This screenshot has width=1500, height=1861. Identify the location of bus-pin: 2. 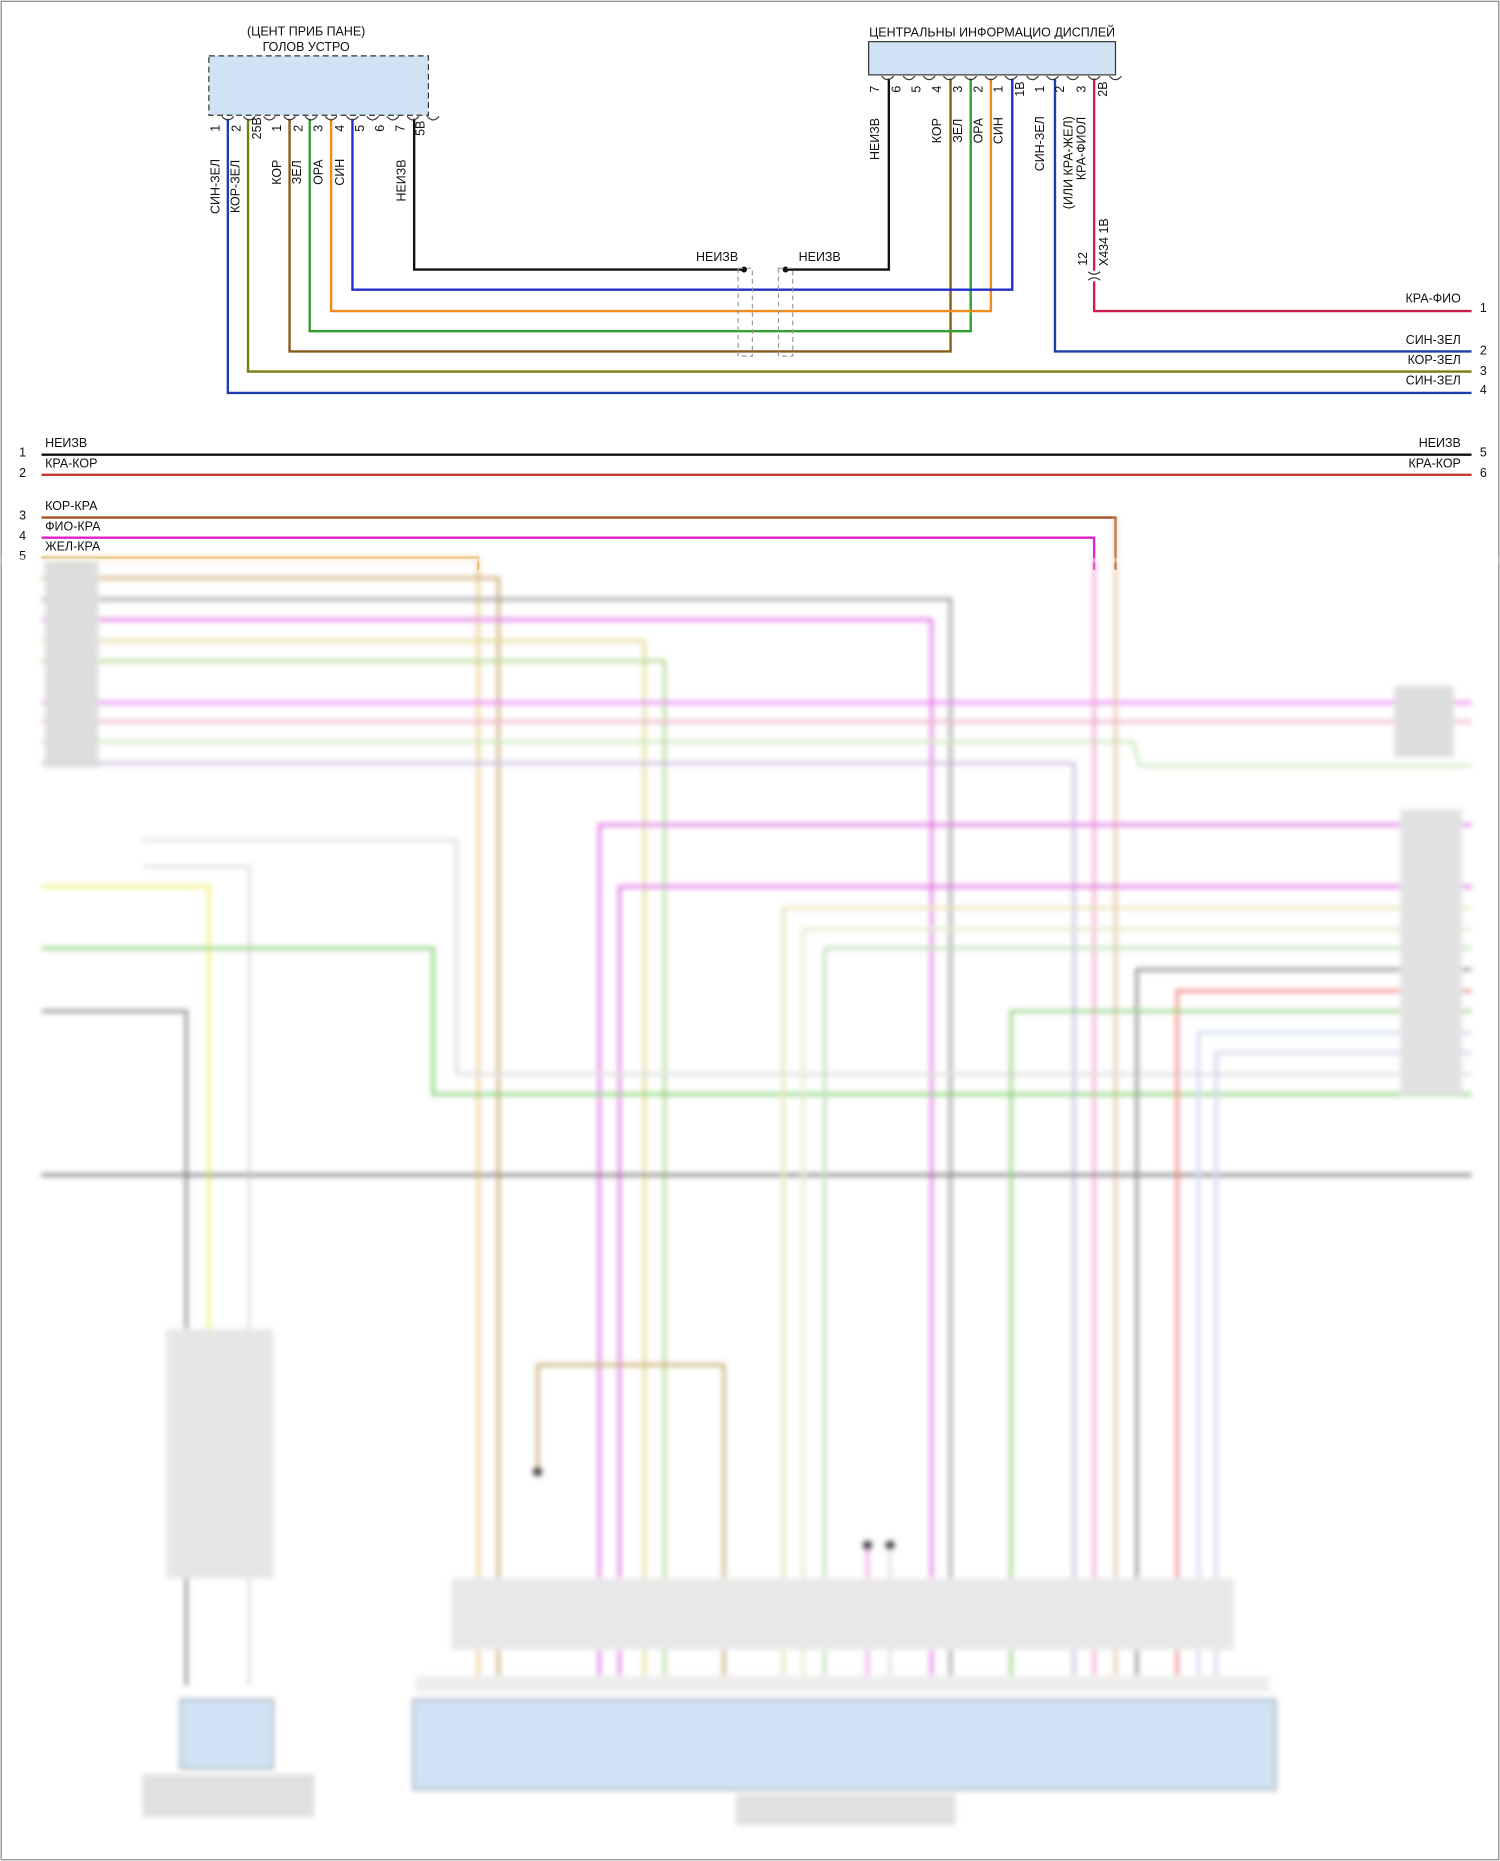
(22, 473).